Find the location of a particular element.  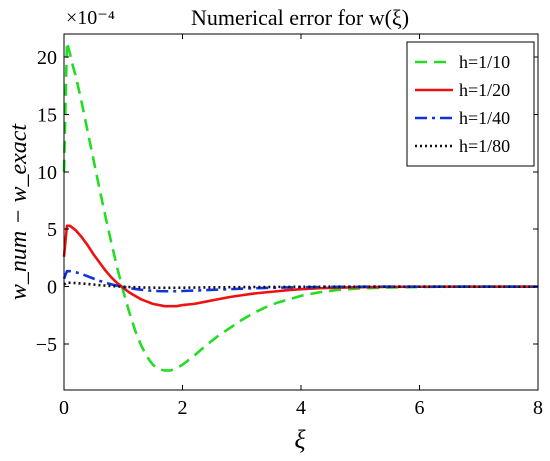

chart-title: Numerical error for w(ξ) is located at coordinates (300, 17).